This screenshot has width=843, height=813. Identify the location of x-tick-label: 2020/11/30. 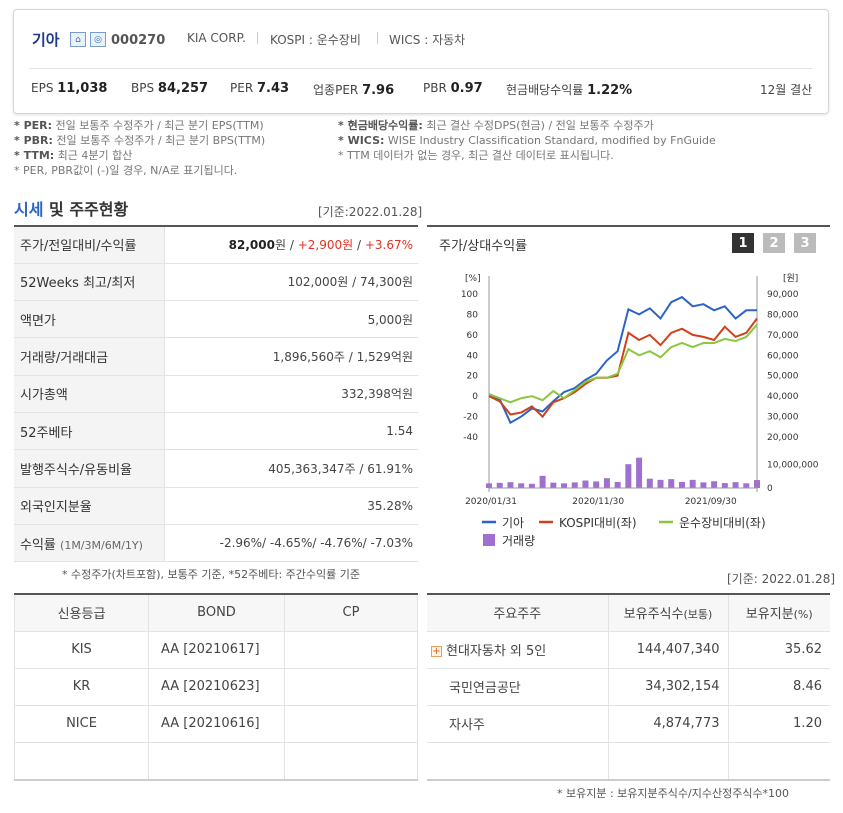
(598, 502).